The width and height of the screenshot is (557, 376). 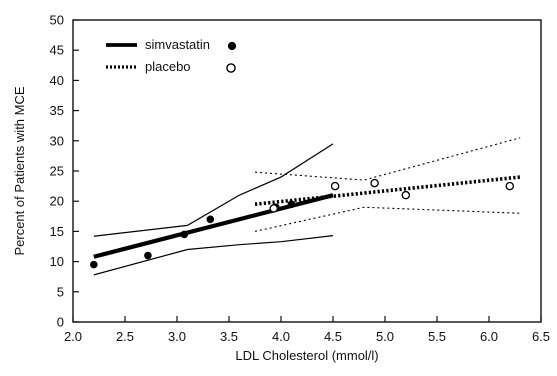 I want to click on y-tick-label: 40, so click(x=57, y=80).